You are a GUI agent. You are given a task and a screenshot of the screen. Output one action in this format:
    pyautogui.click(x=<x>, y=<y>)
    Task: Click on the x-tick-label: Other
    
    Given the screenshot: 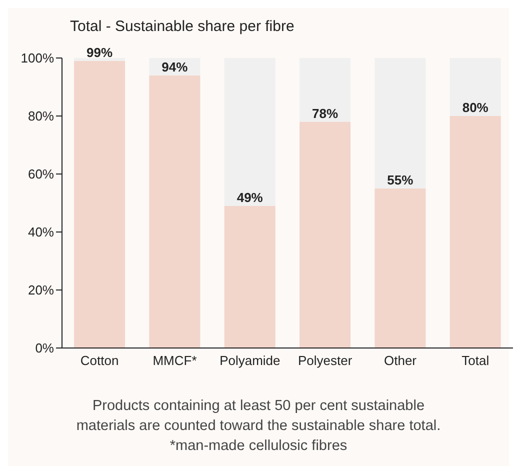 What is the action you would take?
    pyautogui.click(x=401, y=360)
    